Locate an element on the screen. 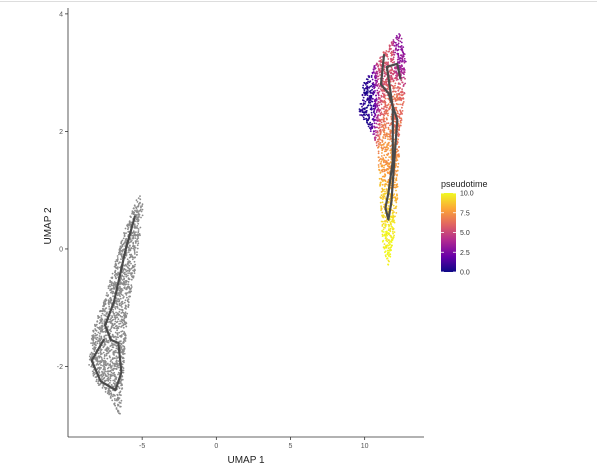 This screenshot has height=475, width=597. x-tick-label: 5 is located at coordinates (291, 446).